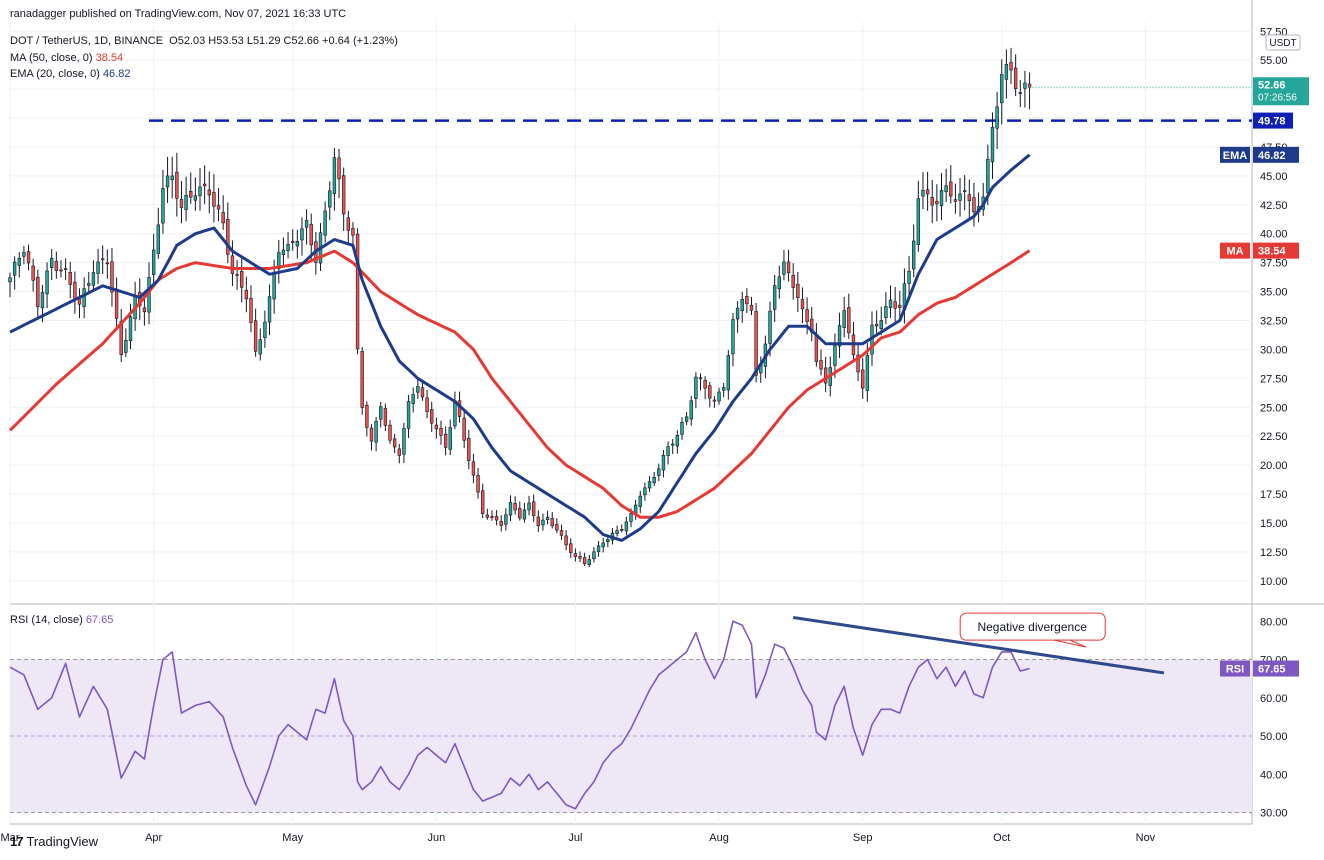 The image size is (1324, 860). I want to click on annotation-text: Negative divergence, so click(1032, 627).